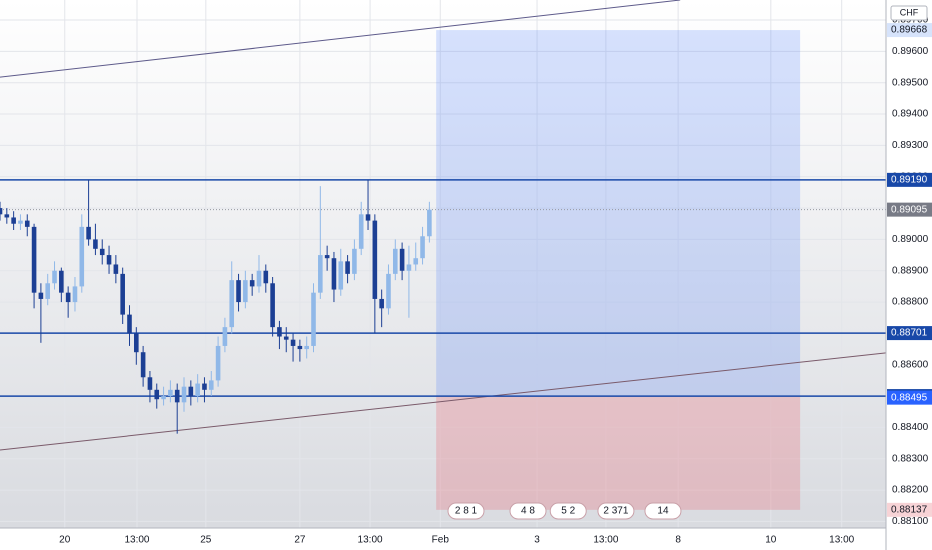 The image size is (932, 550). I want to click on currency: CHF, so click(909, 12).